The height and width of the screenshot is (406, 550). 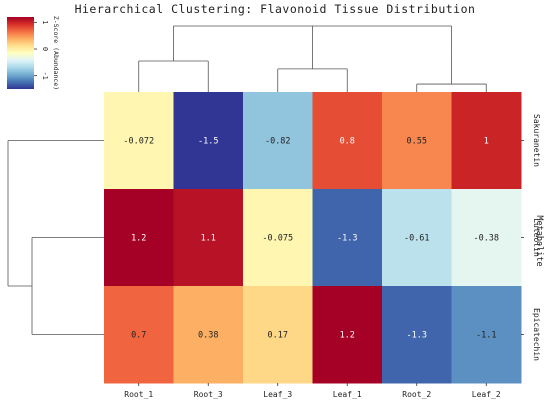 What do you see at coordinates (486, 394) in the screenshot?
I see `x-tick-label: Leaf_2` at bounding box center [486, 394].